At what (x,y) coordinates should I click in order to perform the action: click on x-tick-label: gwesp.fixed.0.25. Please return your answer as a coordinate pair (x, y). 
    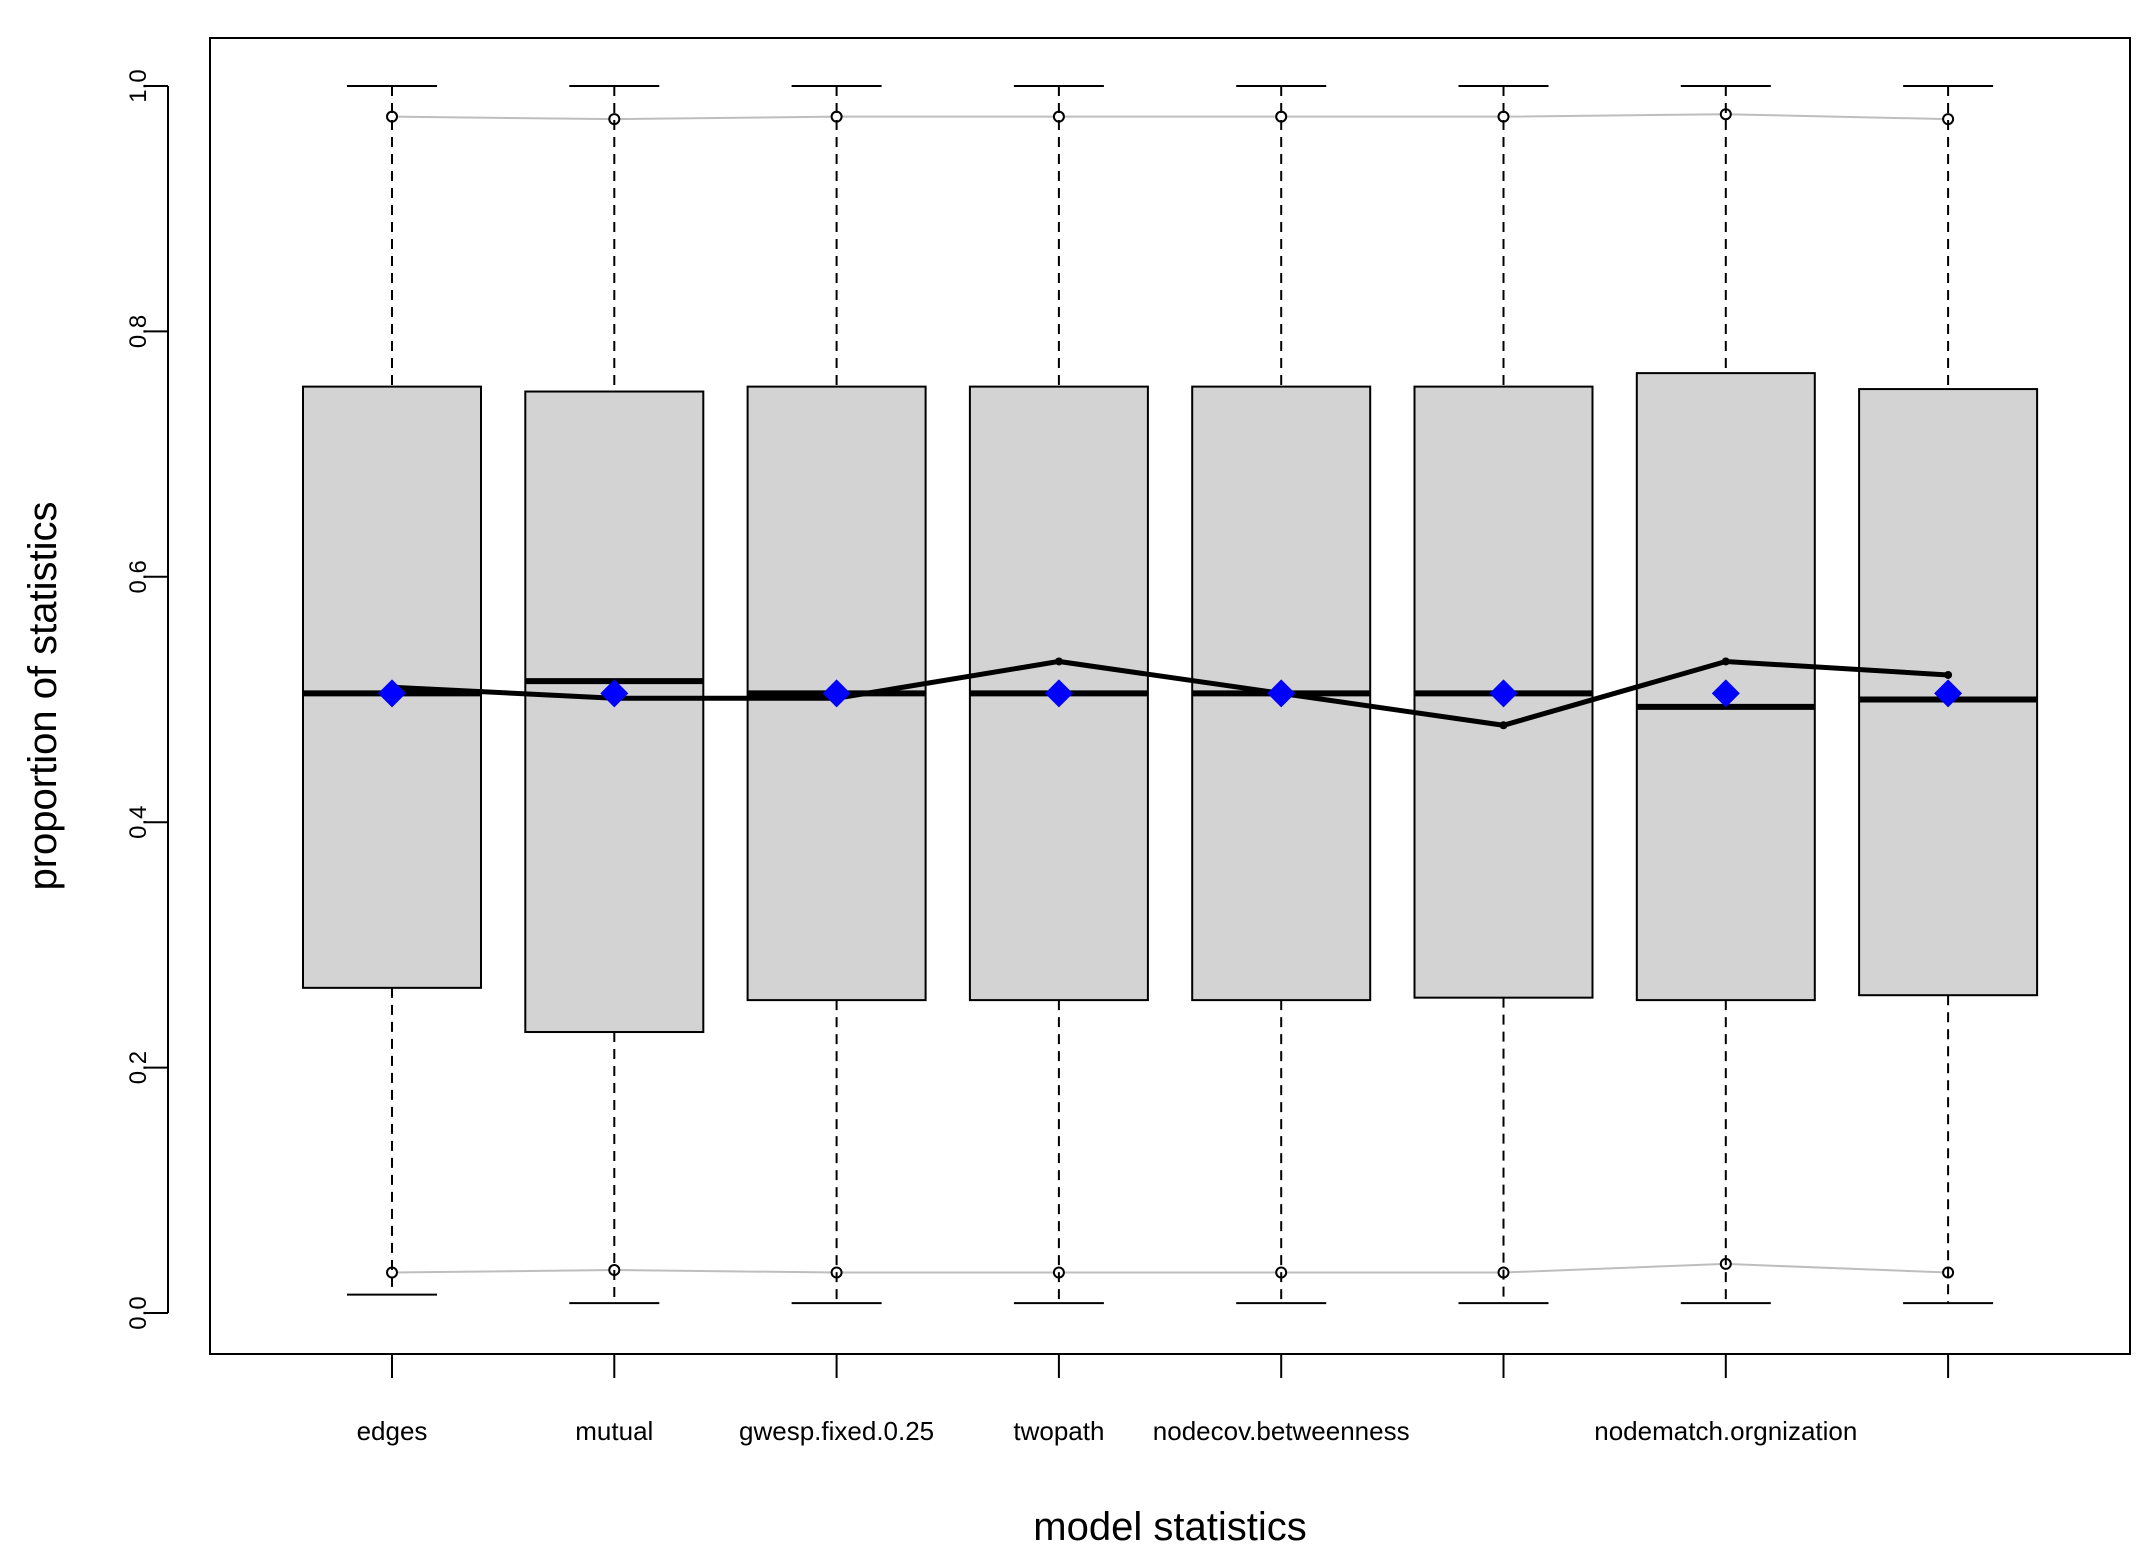
    Looking at the image, I should click on (836, 1431).